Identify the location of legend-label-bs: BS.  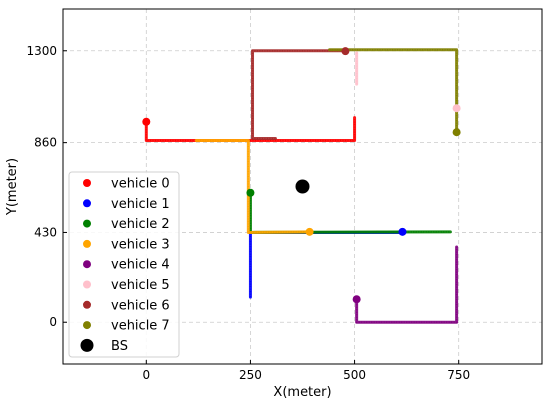
(119, 346).